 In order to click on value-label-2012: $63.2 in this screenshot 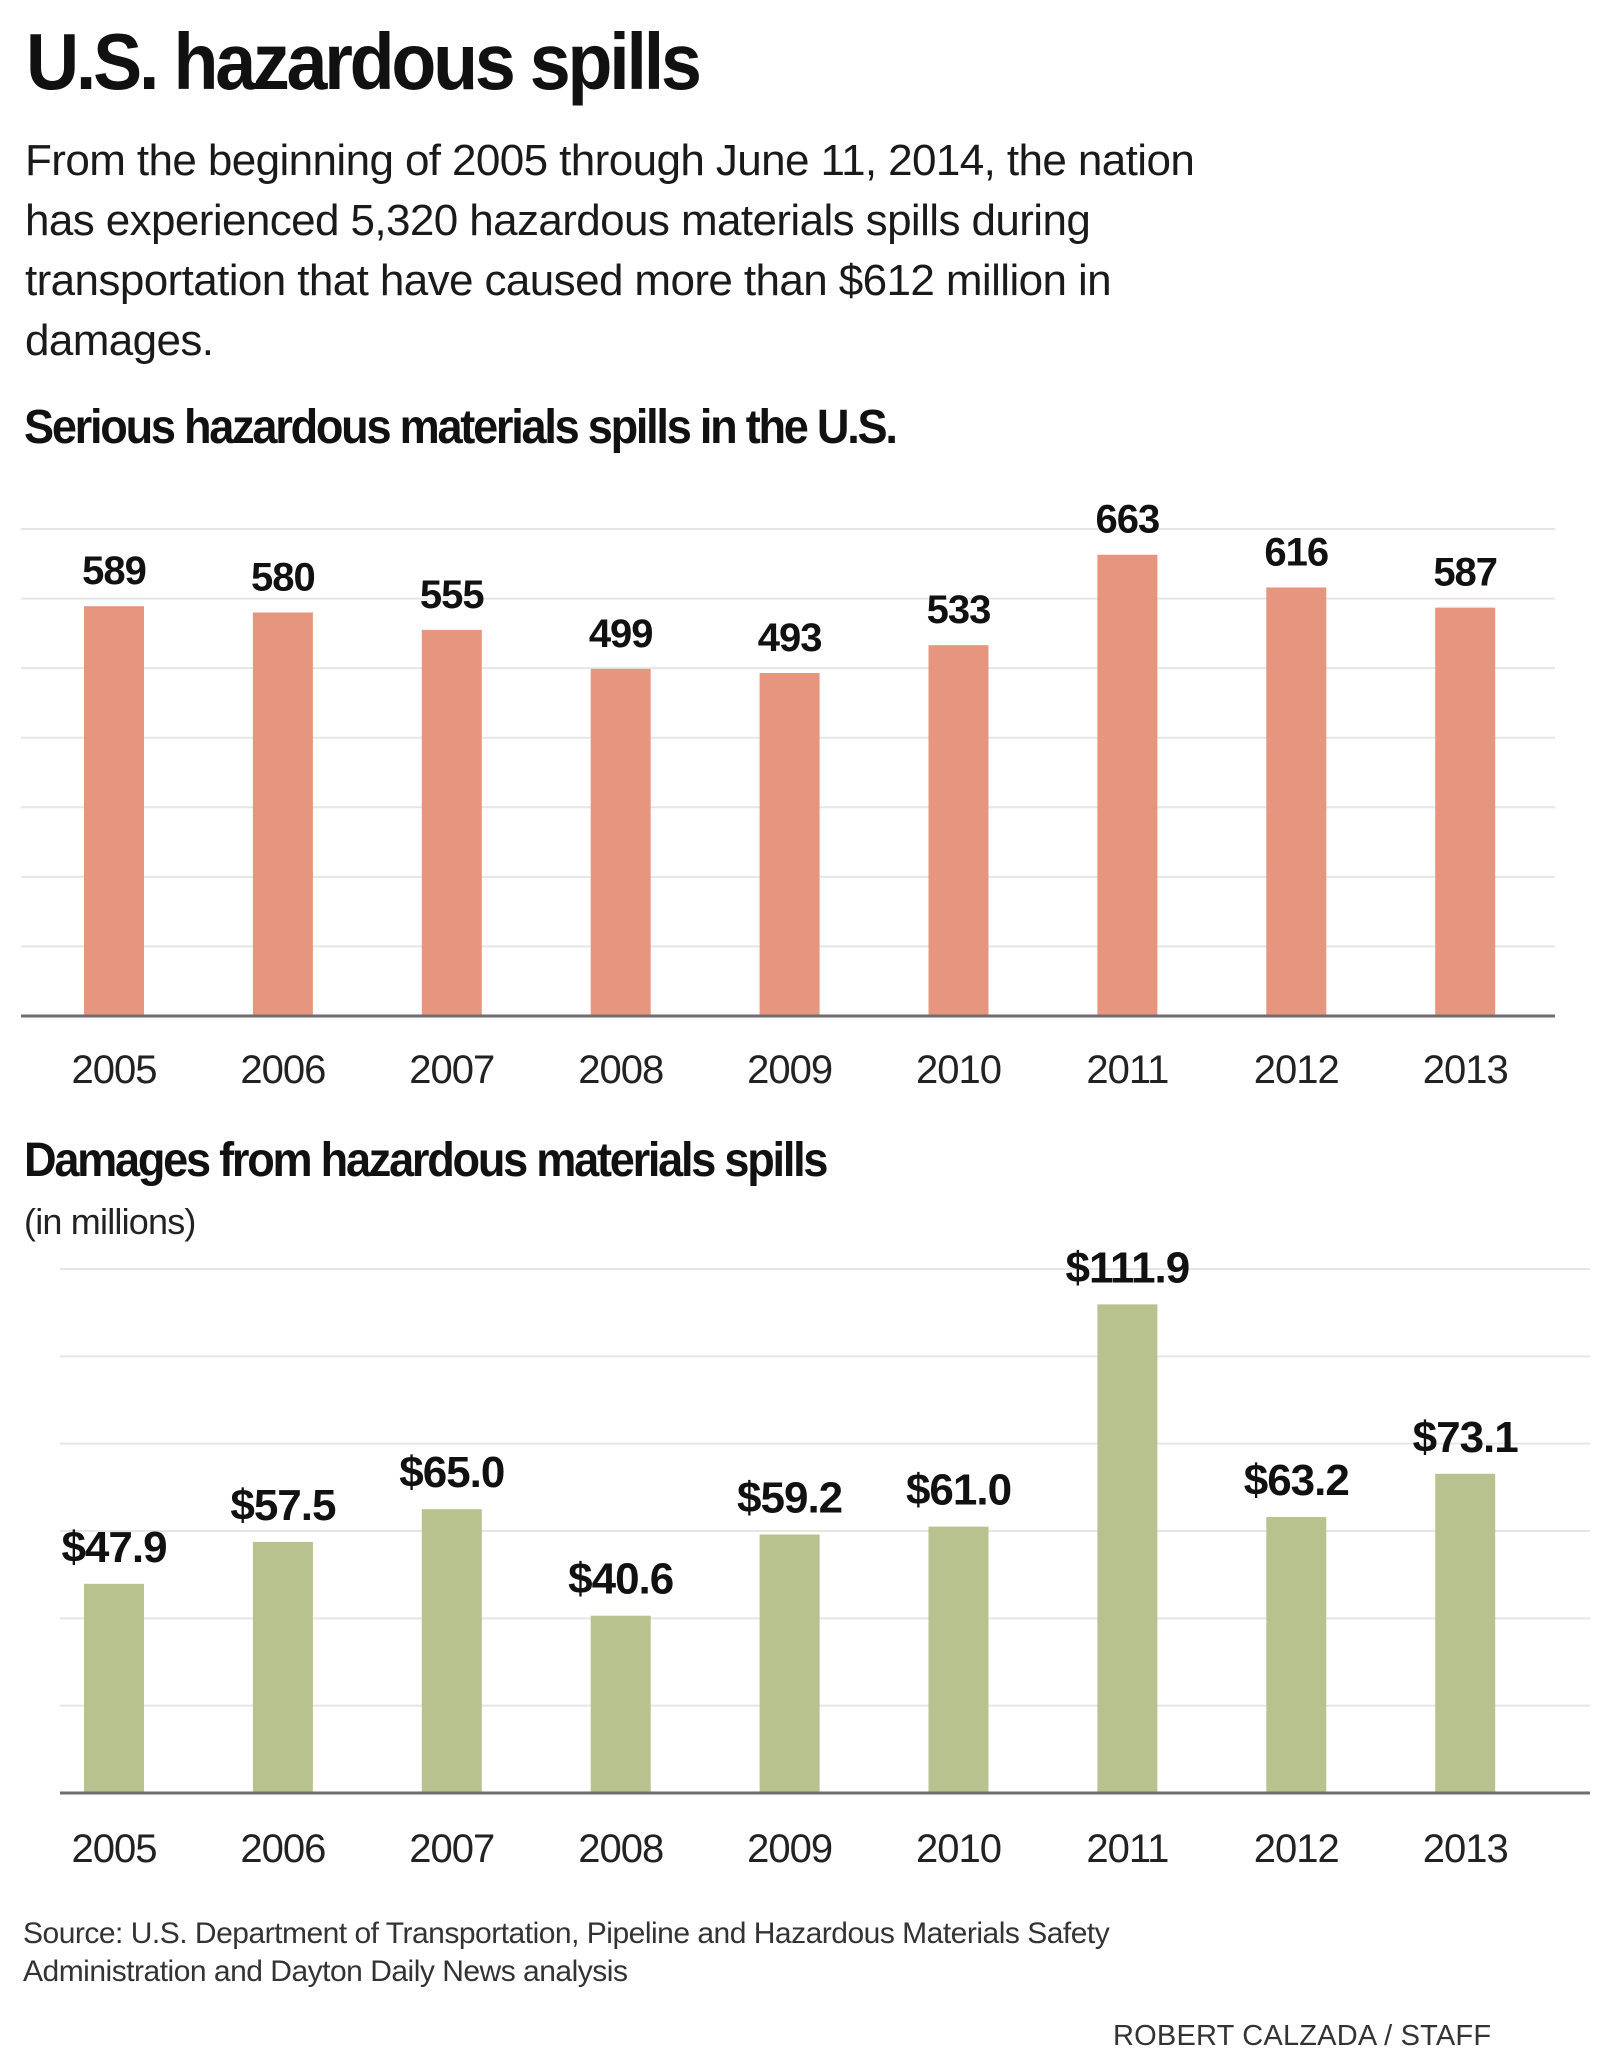, I will do `click(1296, 1480)`.